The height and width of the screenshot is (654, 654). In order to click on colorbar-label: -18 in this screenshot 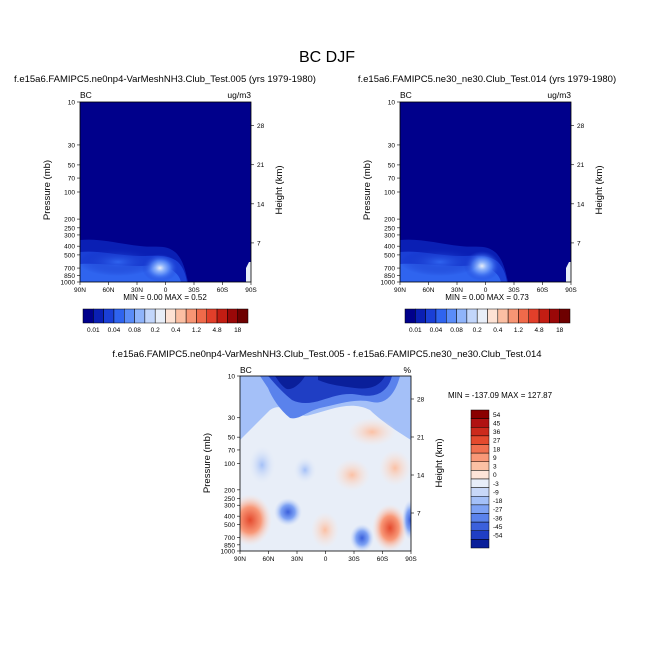, I will do `click(498, 501)`.